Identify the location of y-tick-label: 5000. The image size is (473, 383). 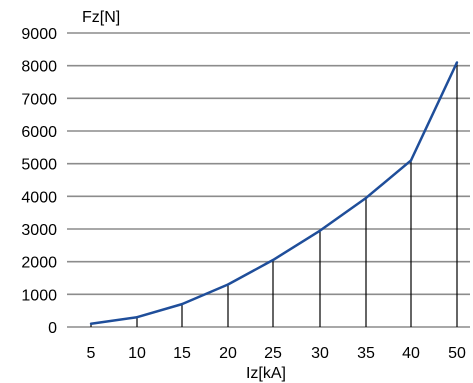
(39, 165).